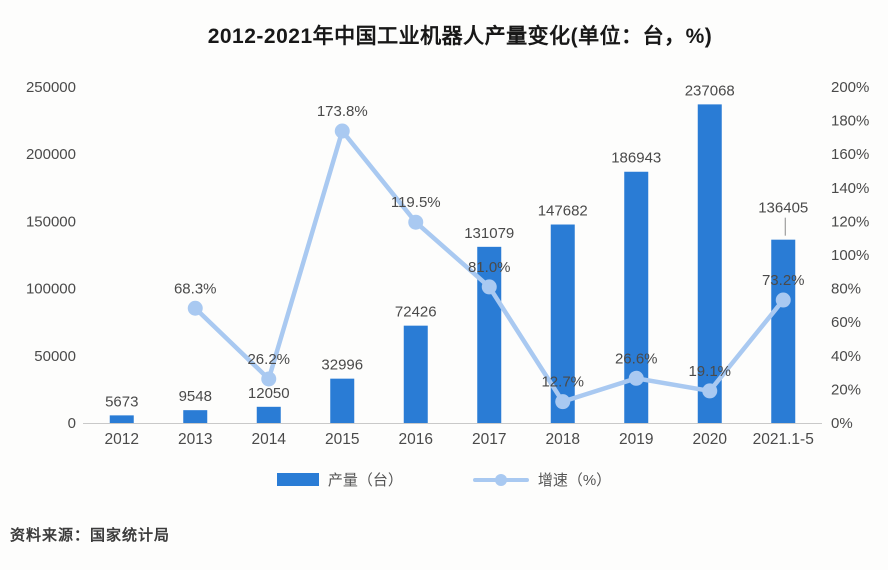 The image size is (888, 570). What do you see at coordinates (195, 439) in the screenshot?
I see `x-axis-label: 2013` at bounding box center [195, 439].